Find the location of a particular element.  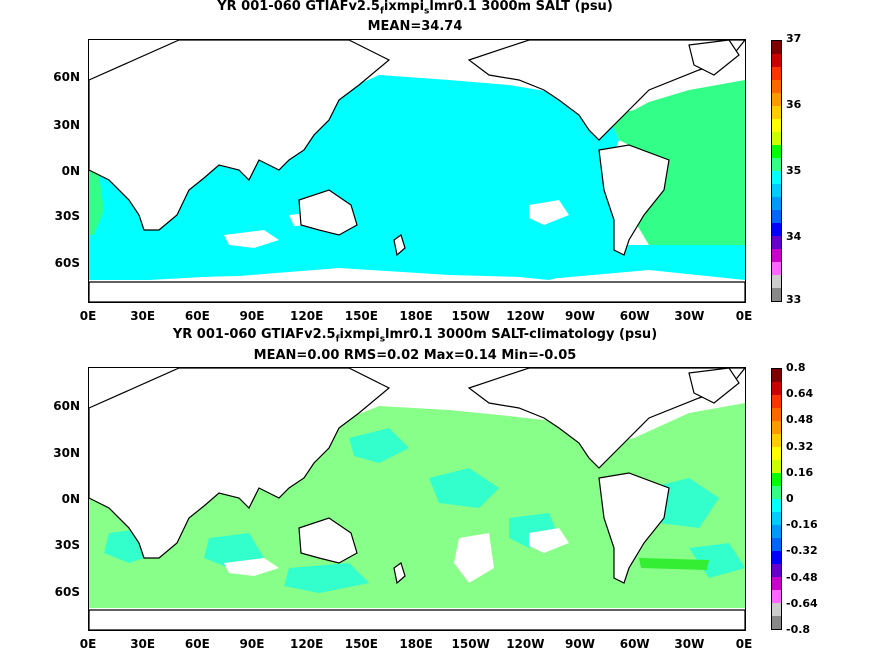

bottom-xtick-10: 60W is located at coordinates (634, 644).